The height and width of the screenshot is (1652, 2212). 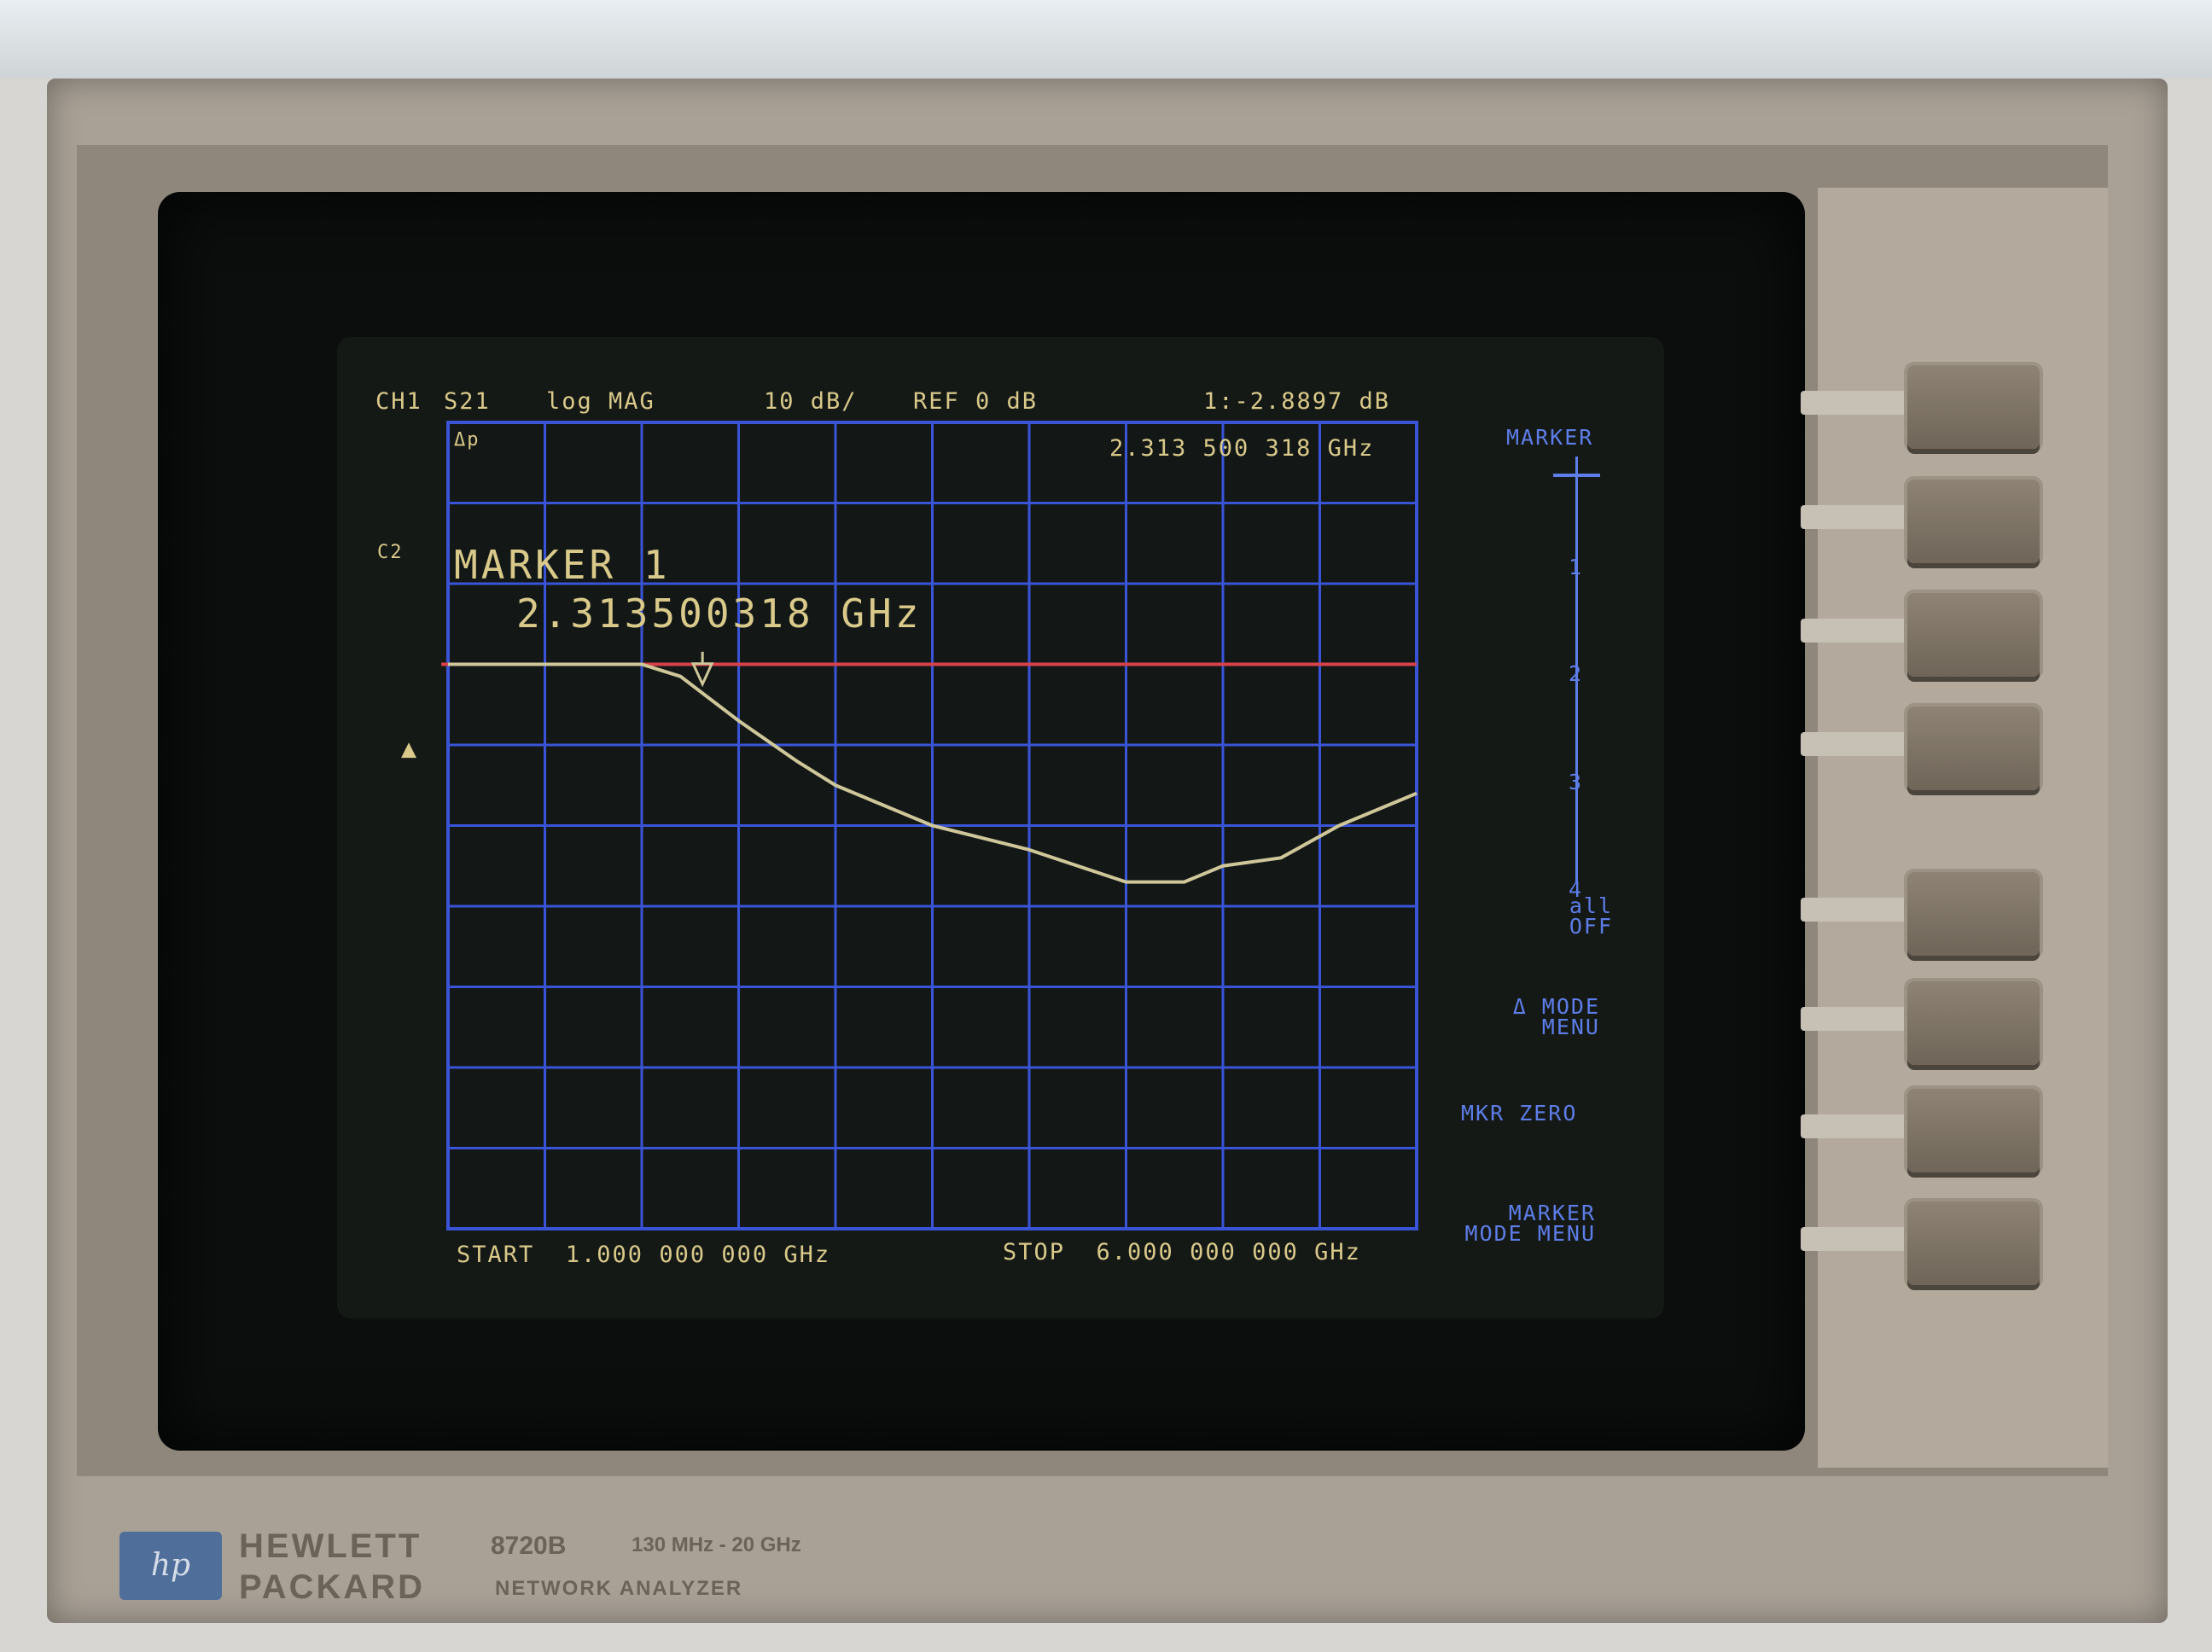 I want to click on background-wall, so click(x=1106, y=39).